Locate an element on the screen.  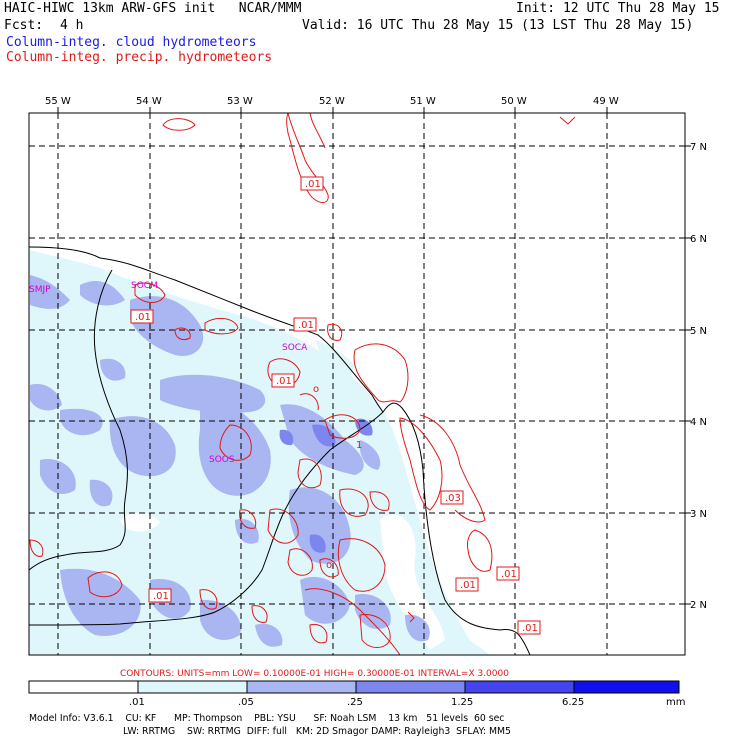
forecast-value: 4 h is located at coordinates (72, 25).